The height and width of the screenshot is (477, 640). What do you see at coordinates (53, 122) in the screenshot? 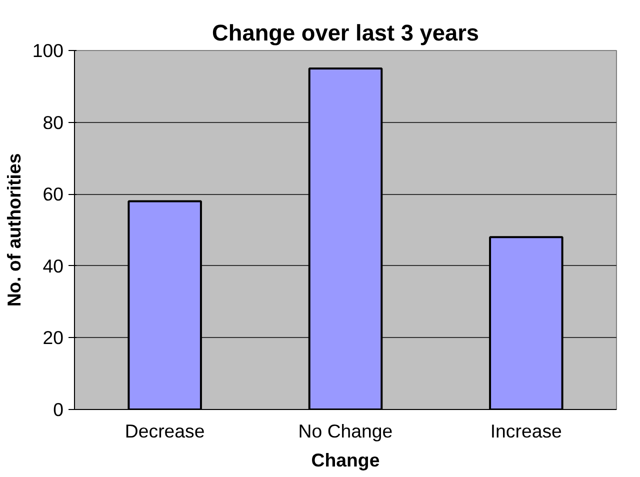
I see `y-tick-label: 80` at bounding box center [53, 122].